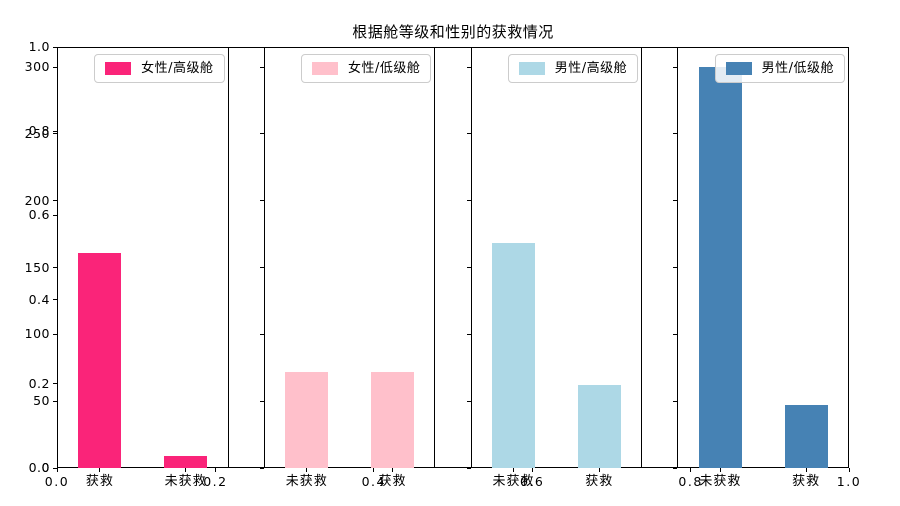  What do you see at coordinates (39, 383) in the screenshot?
I see `y-axis-tick-label: 0.2` at bounding box center [39, 383].